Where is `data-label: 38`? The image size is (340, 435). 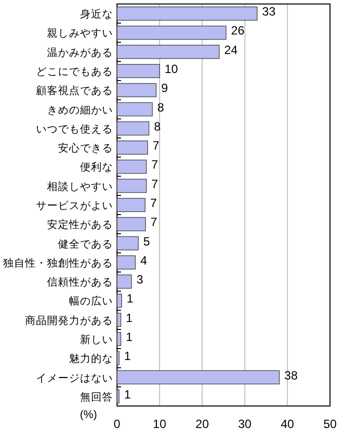
data-label: 38 is located at coordinates (291, 375).